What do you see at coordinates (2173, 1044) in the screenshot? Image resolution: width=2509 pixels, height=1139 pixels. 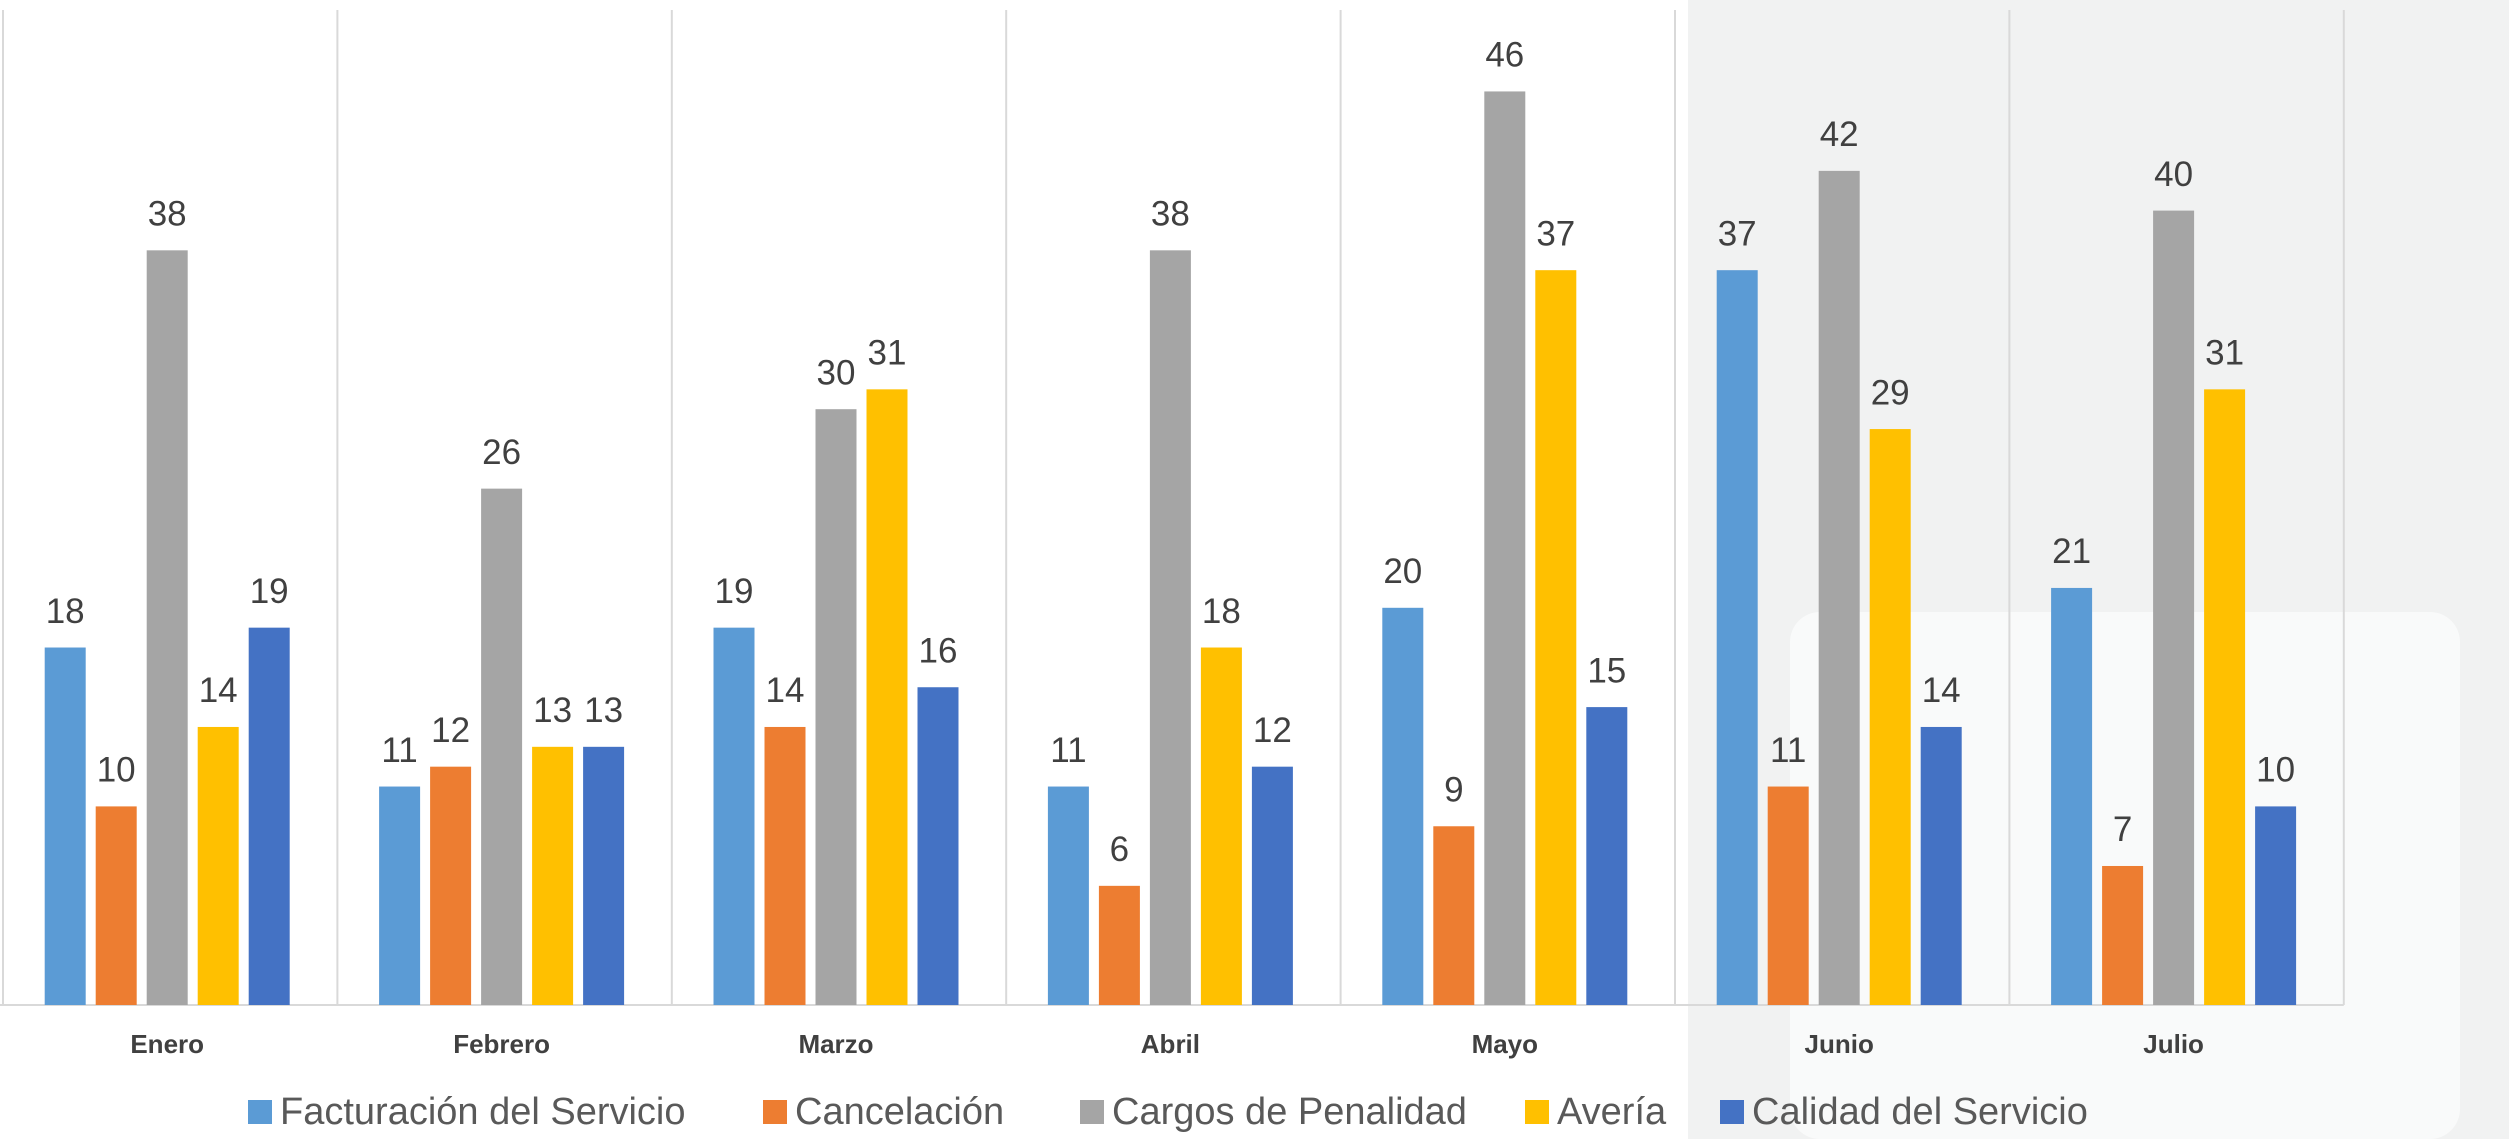 I see `x-tick-label: Julio` at bounding box center [2173, 1044].